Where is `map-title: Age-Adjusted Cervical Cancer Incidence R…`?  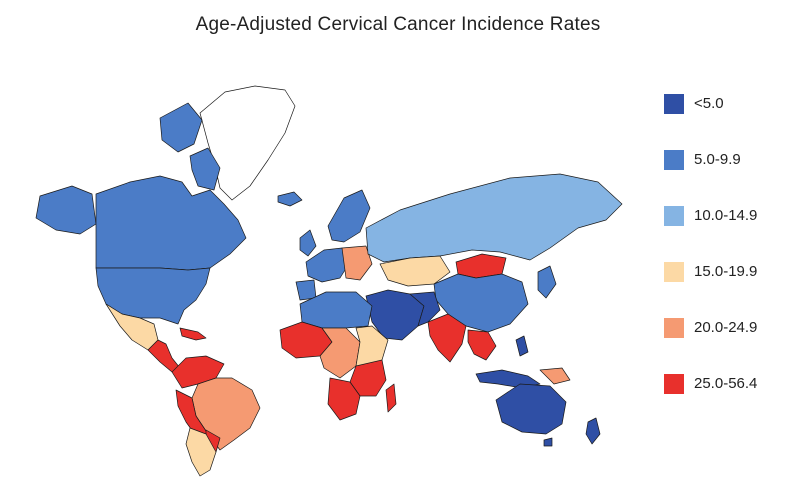
map-title: Age-Adjusted Cervical Cancer Incidence R… is located at coordinates (398, 24).